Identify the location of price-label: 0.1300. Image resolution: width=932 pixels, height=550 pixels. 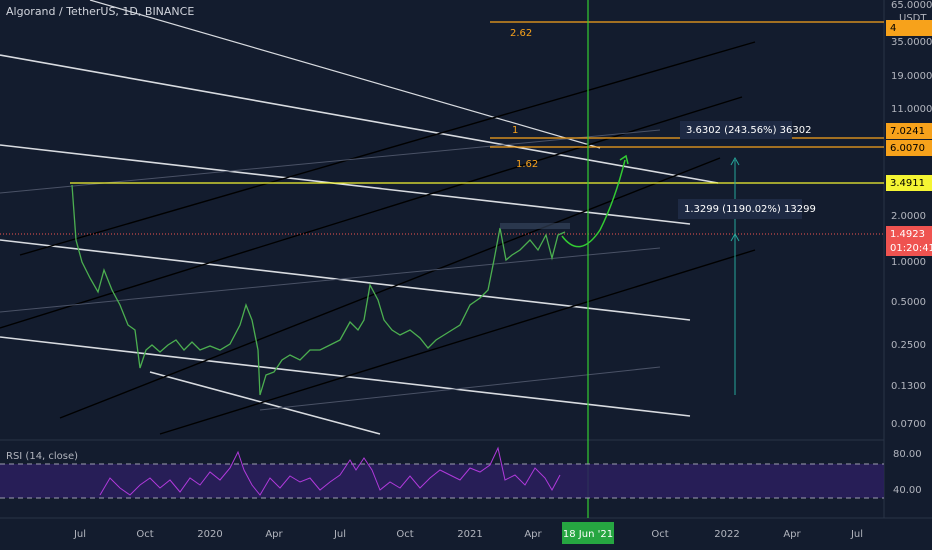
(908, 386).